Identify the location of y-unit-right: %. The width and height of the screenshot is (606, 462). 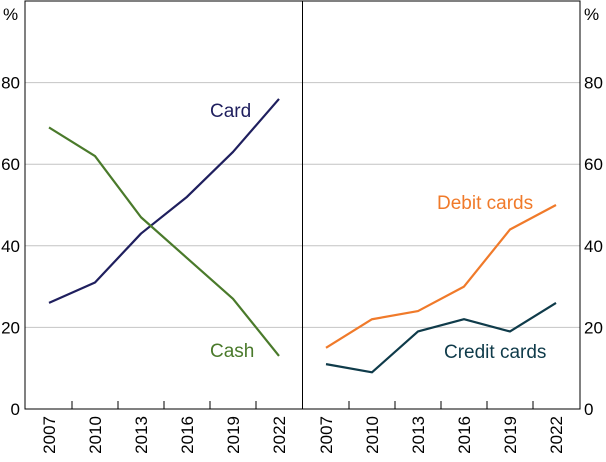
(591, 14).